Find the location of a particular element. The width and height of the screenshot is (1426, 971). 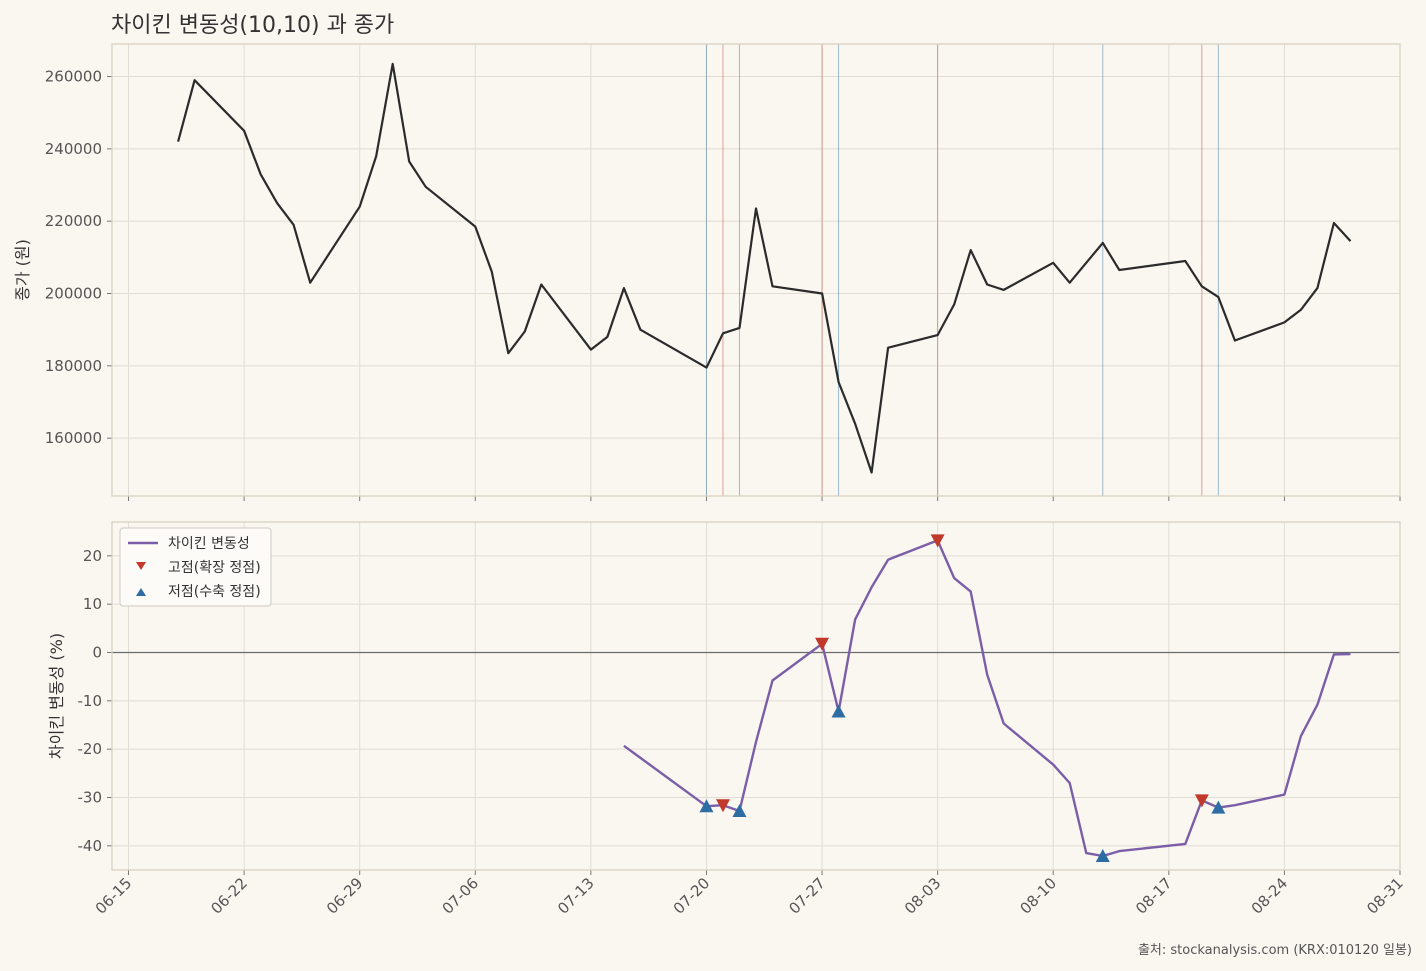

y-axis-label: 종가 (원) is located at coordinates (22, 270).